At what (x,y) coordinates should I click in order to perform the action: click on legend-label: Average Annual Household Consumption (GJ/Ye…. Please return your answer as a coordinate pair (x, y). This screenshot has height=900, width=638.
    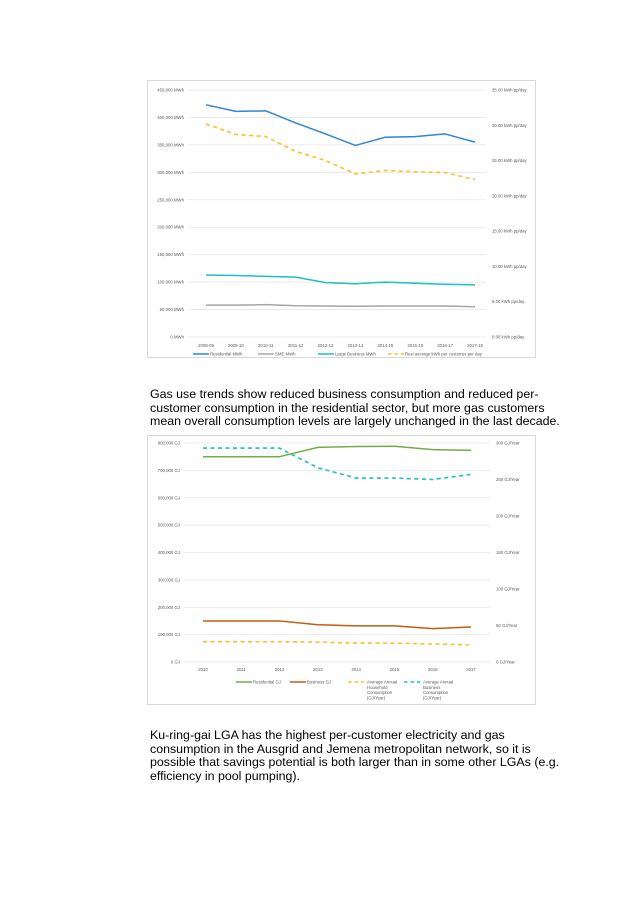
    Looking at the image, I should click on (382, 690).